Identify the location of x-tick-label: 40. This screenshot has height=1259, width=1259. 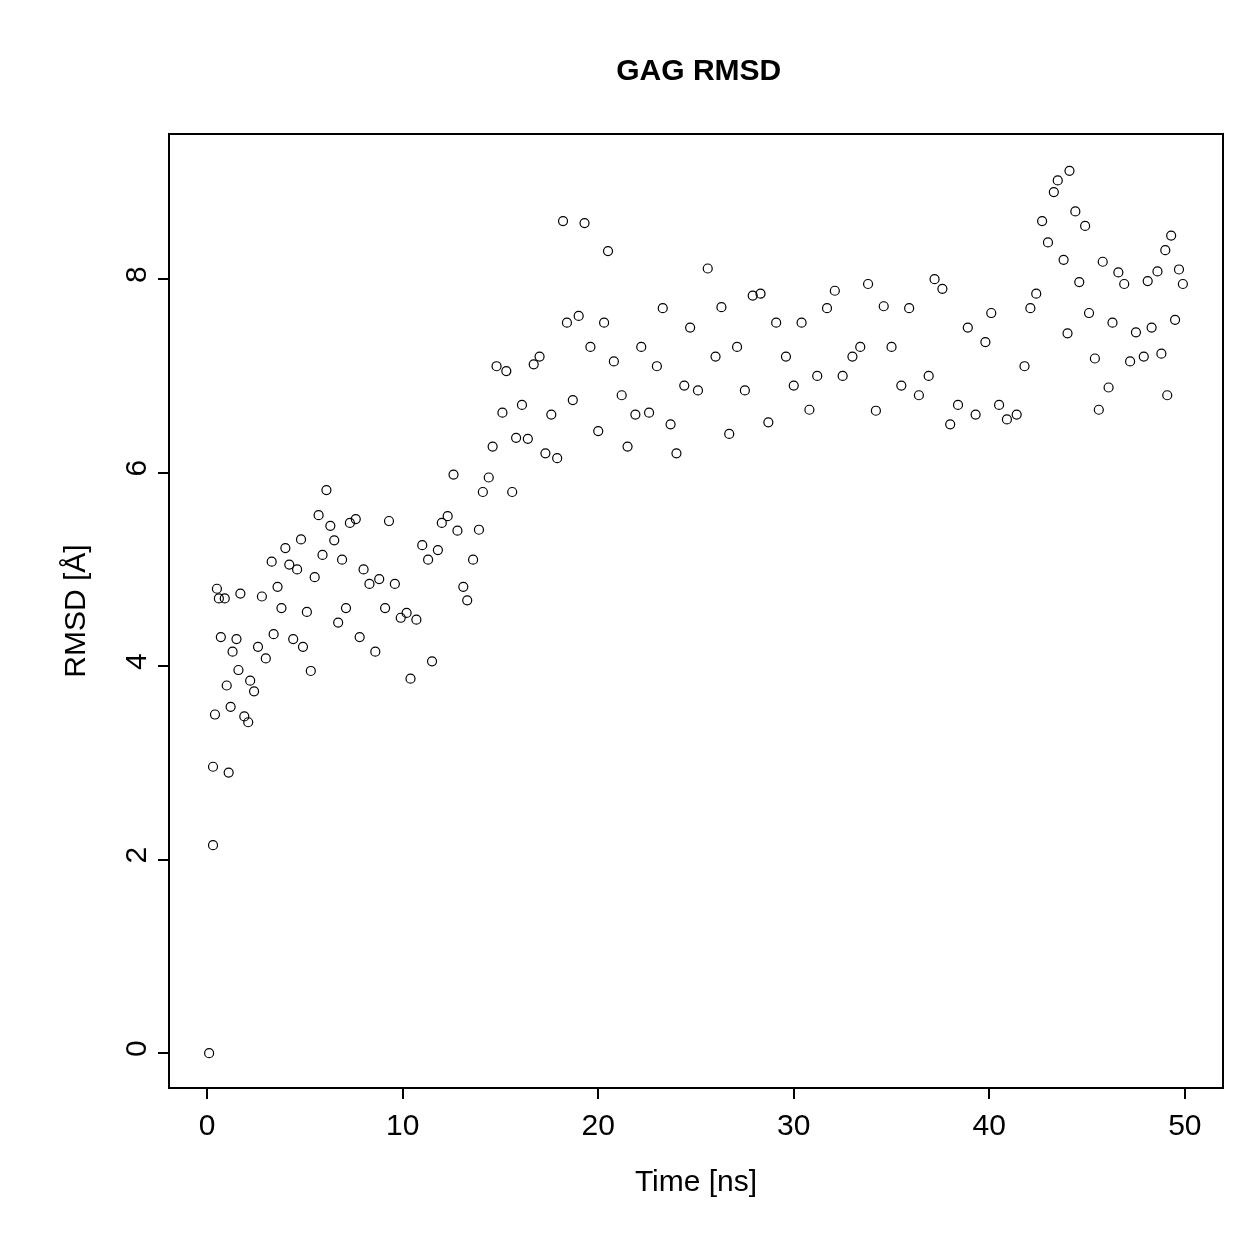
(989, 1124).